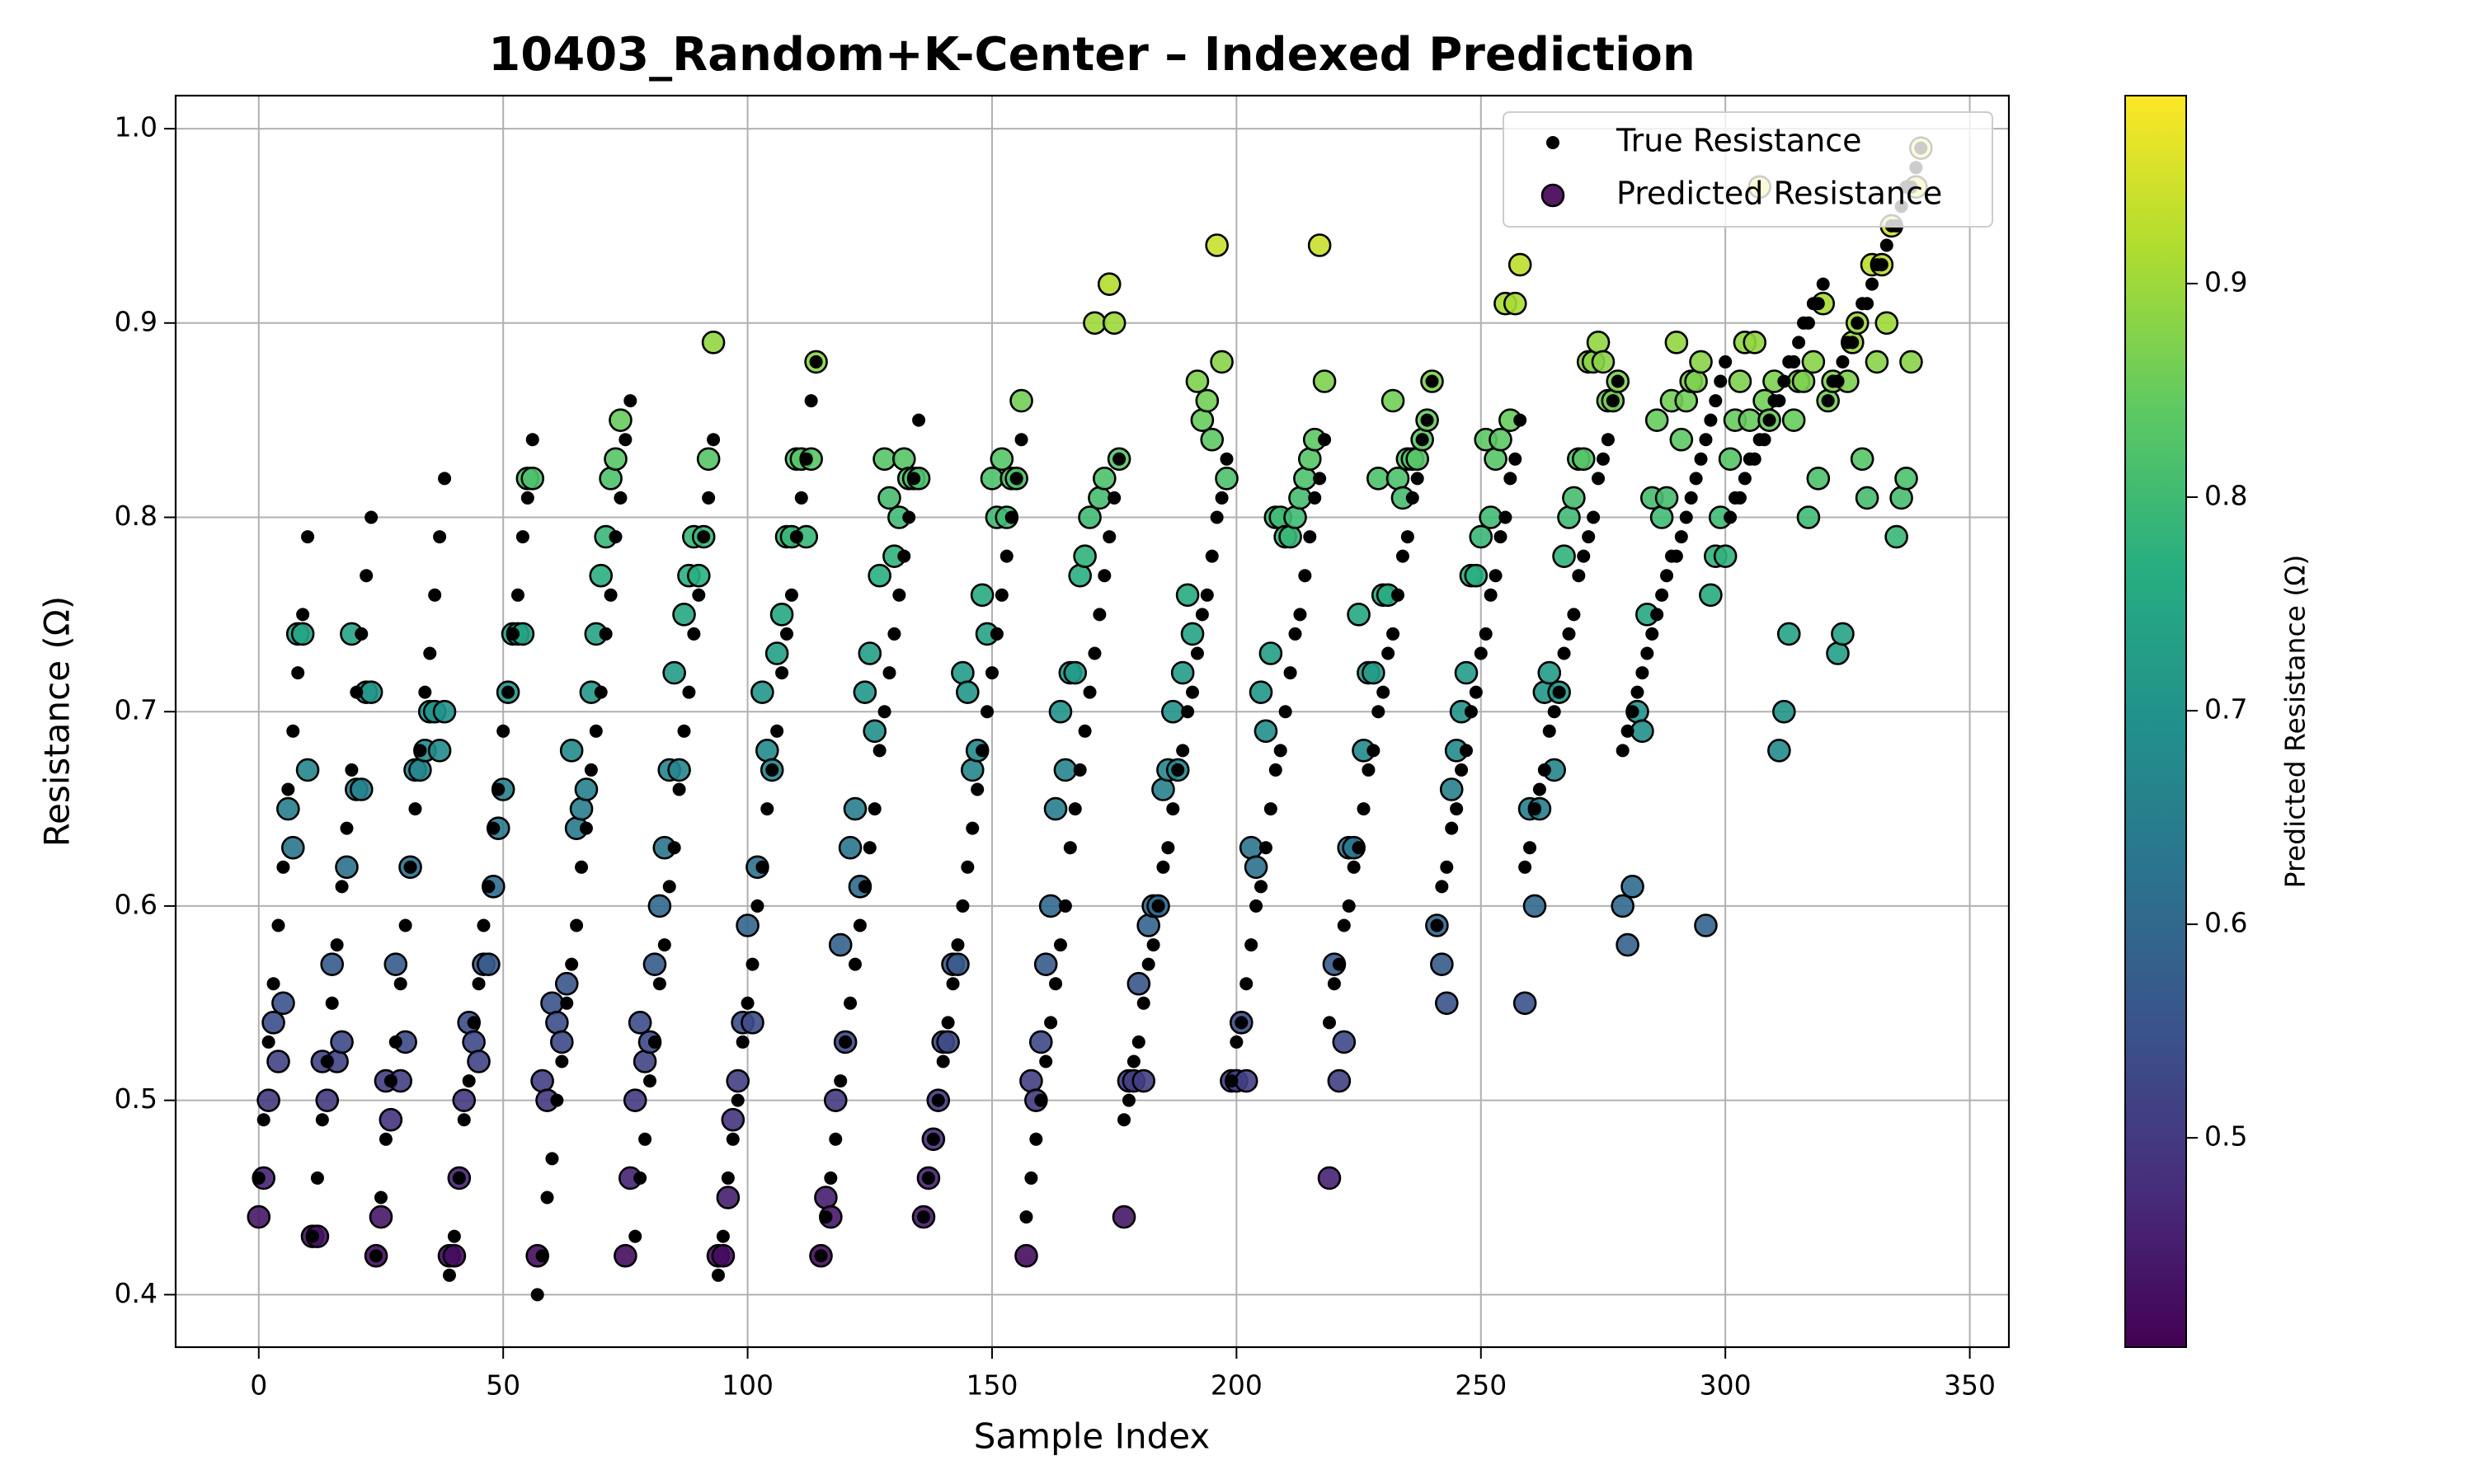 The width and height of the screenshot is (2474, 1484). Describe the element at coordinates (136, 710) in the screenshot. I see `y-tick-label: 0.7` at that location.